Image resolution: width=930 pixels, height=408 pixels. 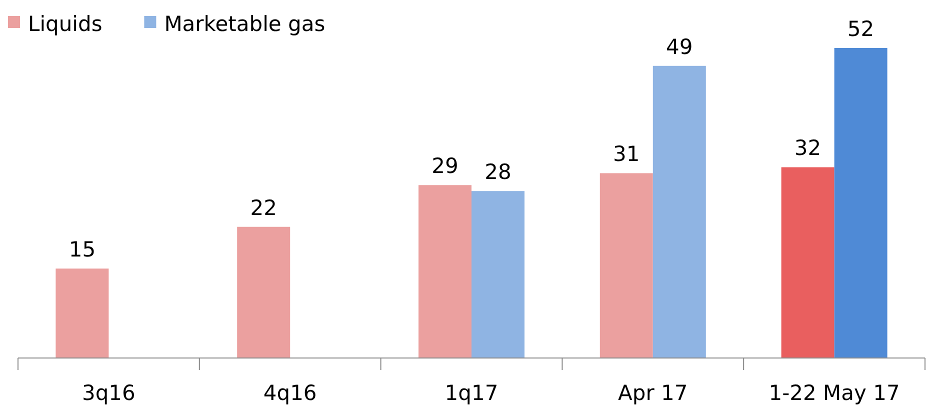 What do you see at coordinates (263, 208) in the screenshot?
I see `data-label: 22` at bounding box center [263, 208].